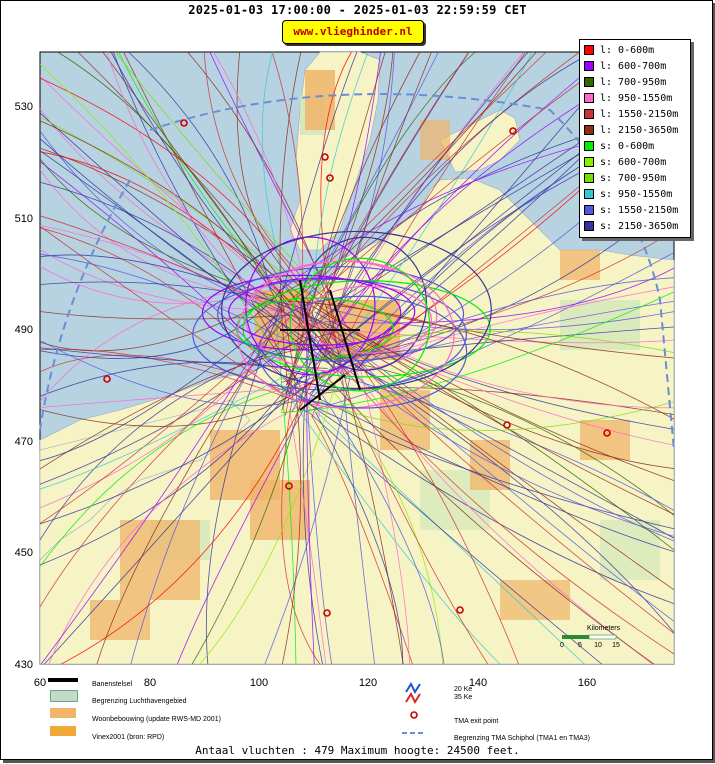  What do you see at coordinates (63, 713) in the screenshot?
I see `housing-swatch` at bounding box center [63, 713].